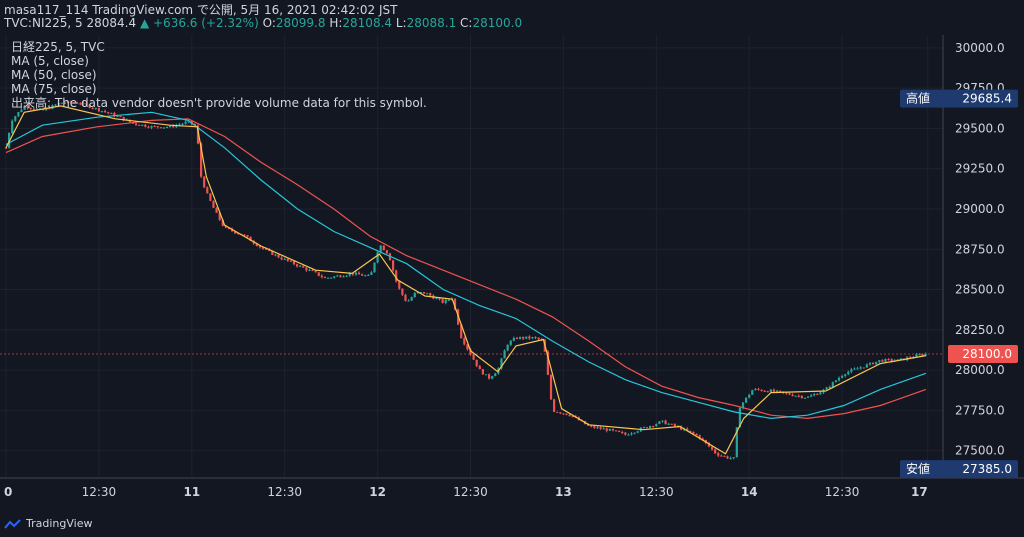 The image size is (1024, 537). What do you see at coordinates (983, 353) in the screenshot?
I see `last-price-marker-box` at bounding box center [983, 353].